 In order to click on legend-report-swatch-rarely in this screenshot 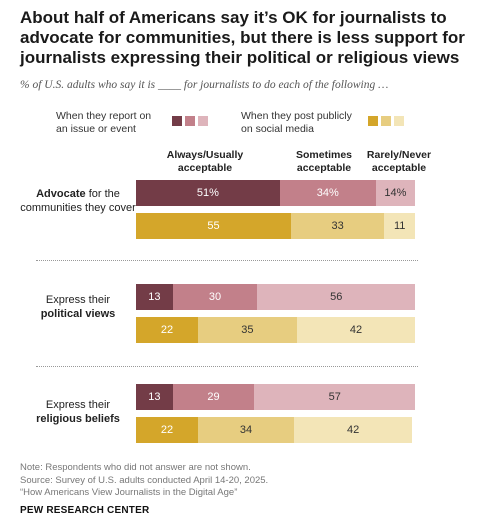, I will do `click(203, 121)`.